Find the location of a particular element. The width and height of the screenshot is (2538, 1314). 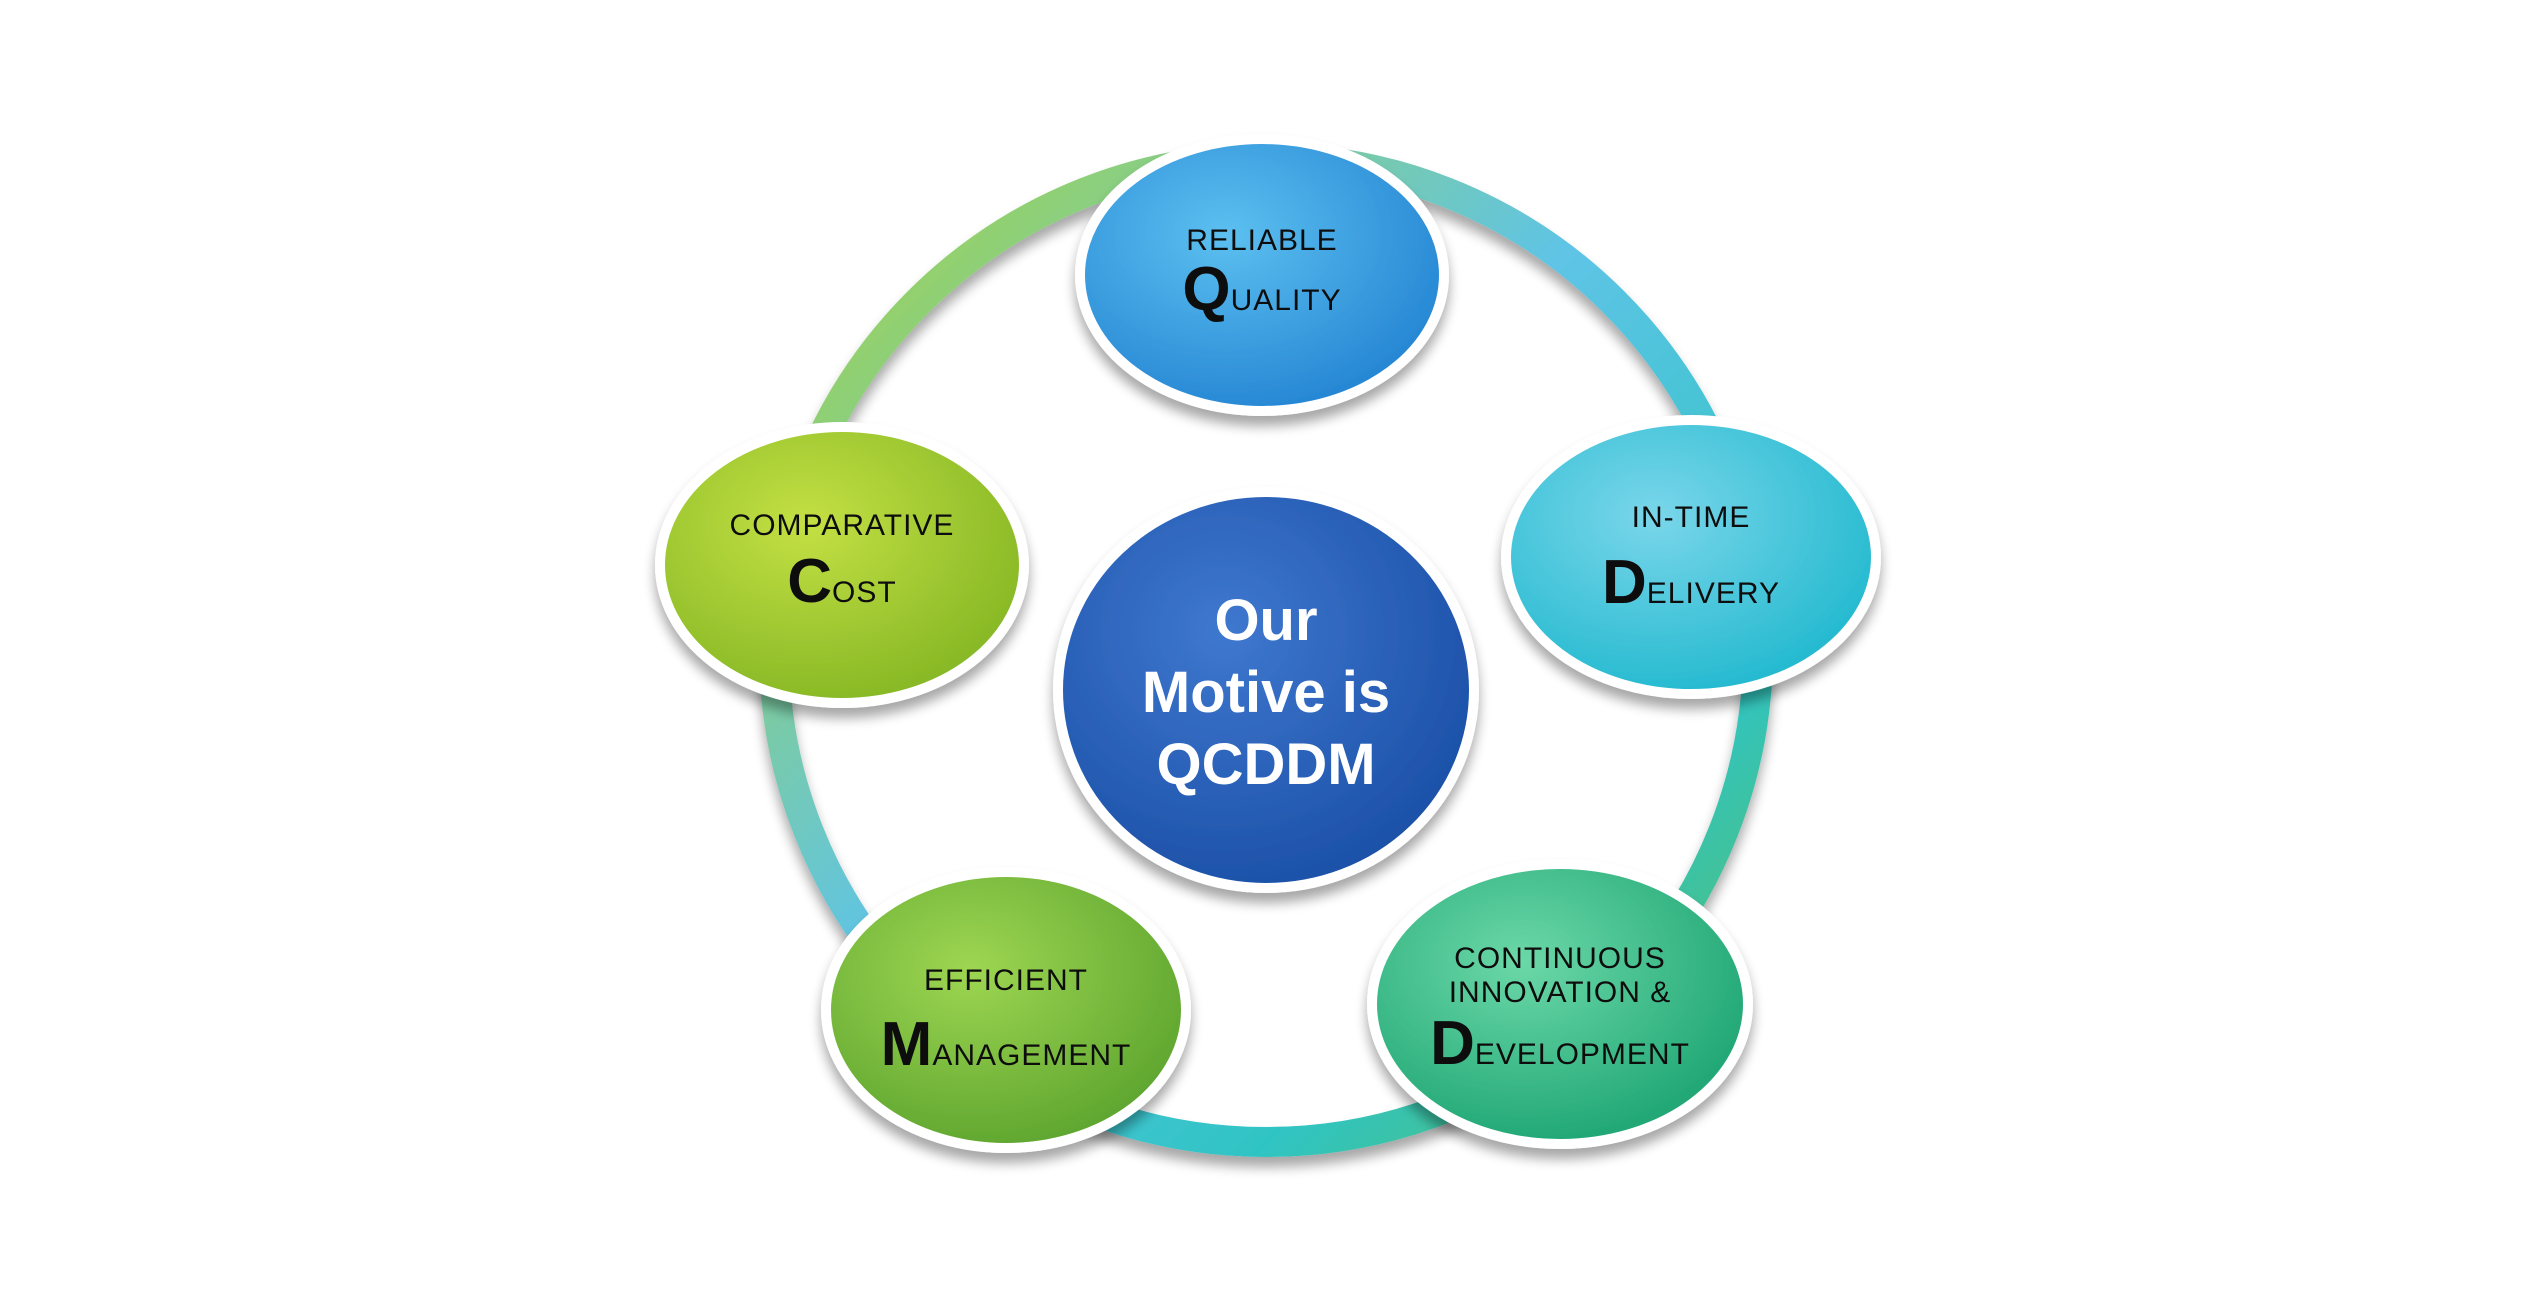

node-management-rest: ANAGEMENT is located at coordinates (1031, 1055).